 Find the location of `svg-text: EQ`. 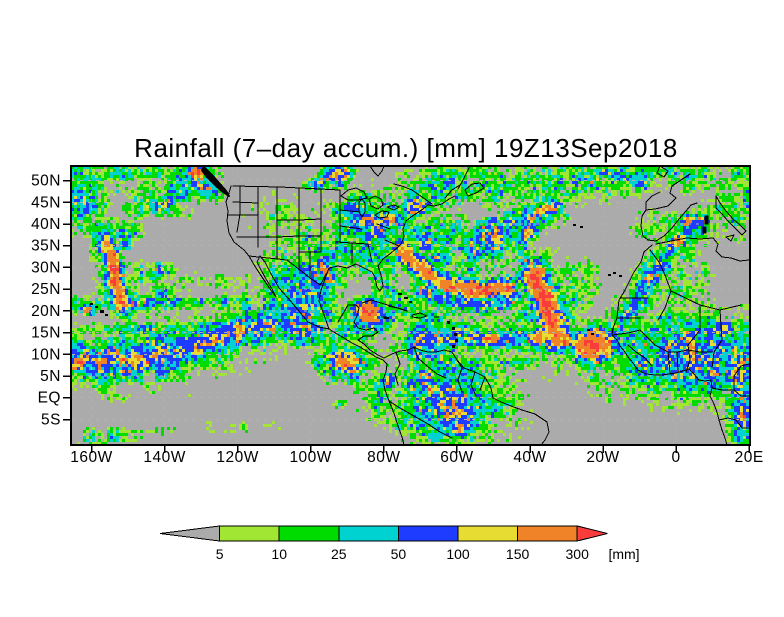

svg-text: EQ is located at coordinates (49, 398).